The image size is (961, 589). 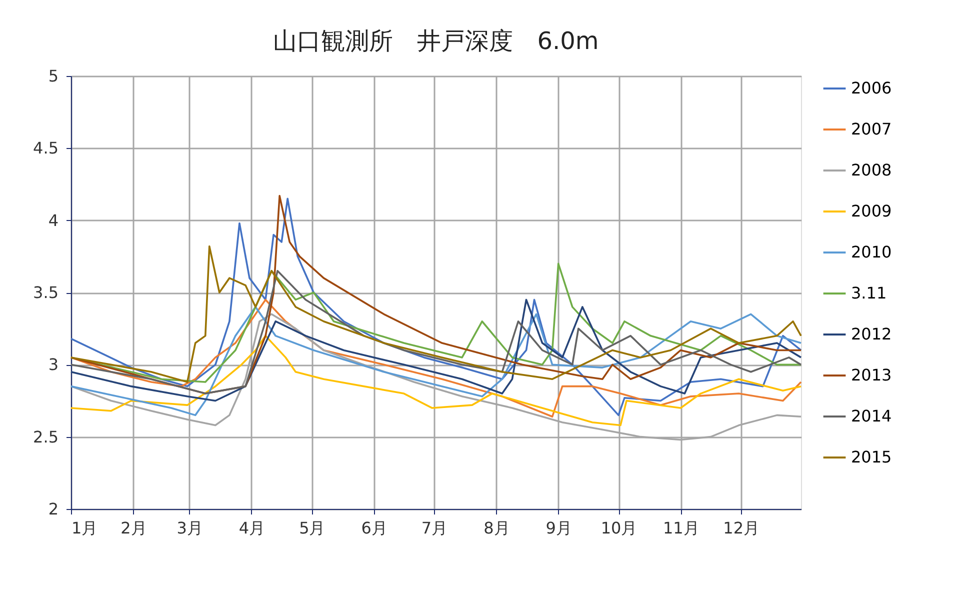 I want to click on y-tick-label: 4.5, so click(x=45, y=148).